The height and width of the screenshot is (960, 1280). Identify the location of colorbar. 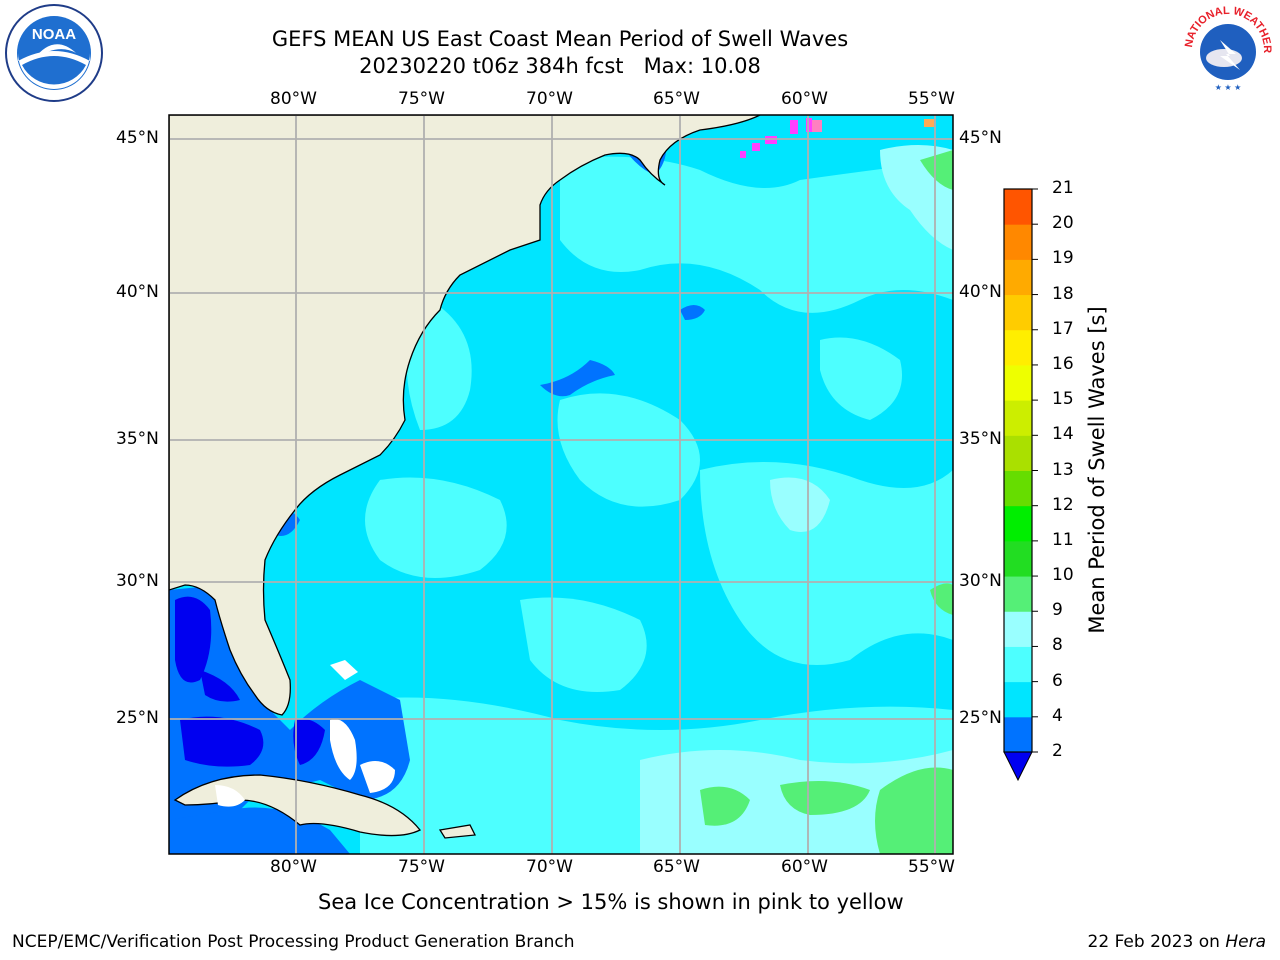
(1020, 485).